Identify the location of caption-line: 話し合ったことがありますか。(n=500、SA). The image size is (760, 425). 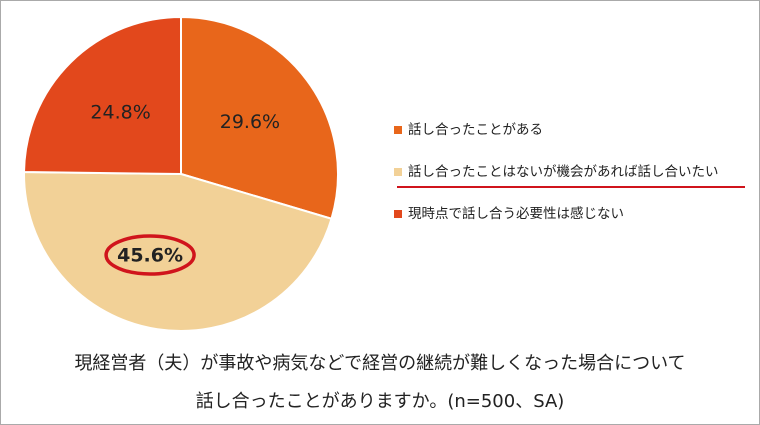
(380, 401).